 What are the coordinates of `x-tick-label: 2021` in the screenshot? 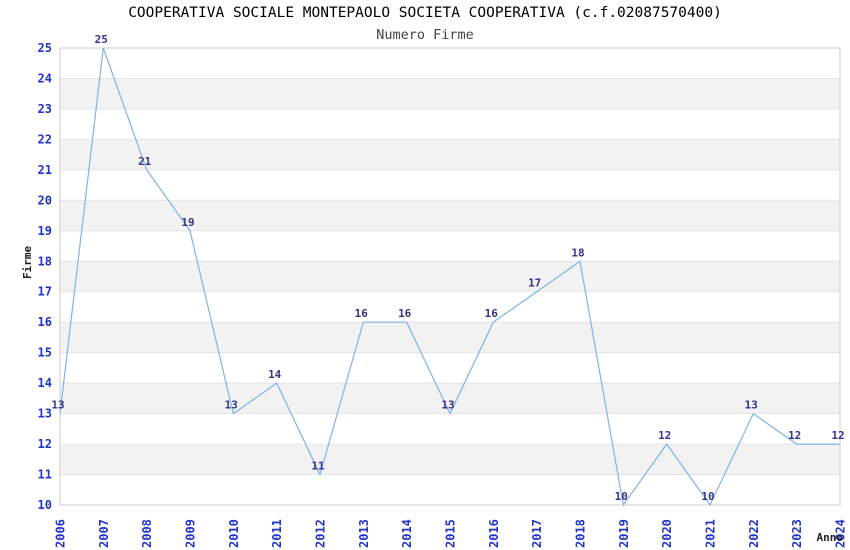 It's located at (711, 533).